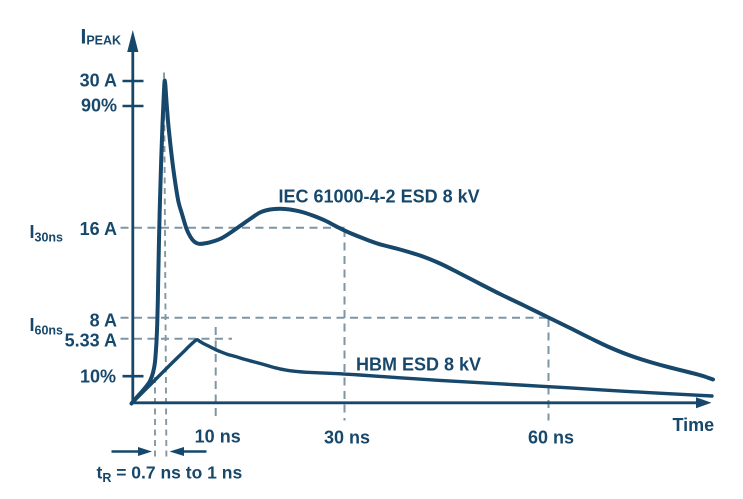 Image resolution: width=743 pixels, height=499 pixels. What do you see at coordinates (418, 365) in the screenshot?
I see `svg-text: HBM ESD 8 kV` at bounding box center [418, 365].